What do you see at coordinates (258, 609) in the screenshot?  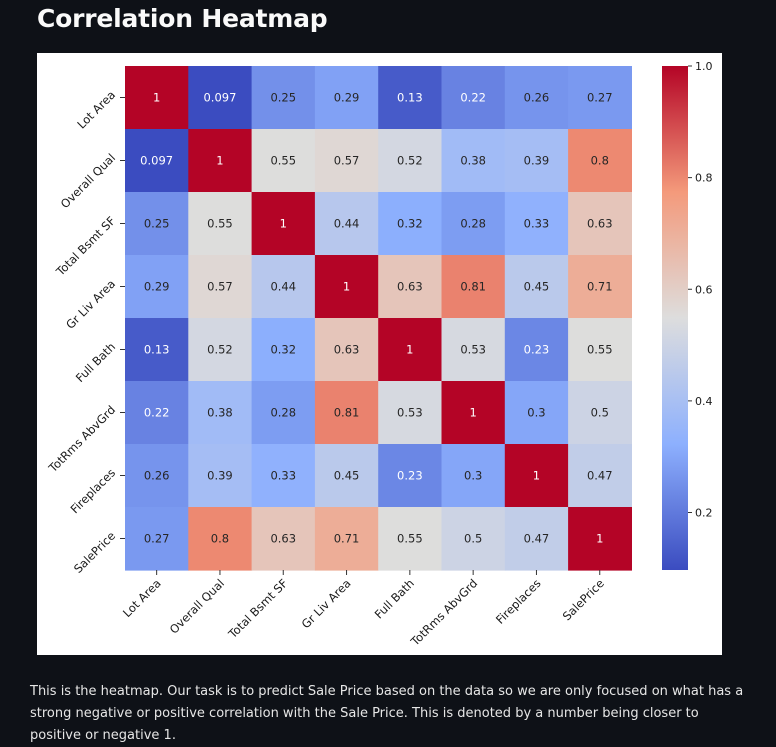 I see `x-tick-label: Total Bsmt SF` at bounding box center [258, 609].